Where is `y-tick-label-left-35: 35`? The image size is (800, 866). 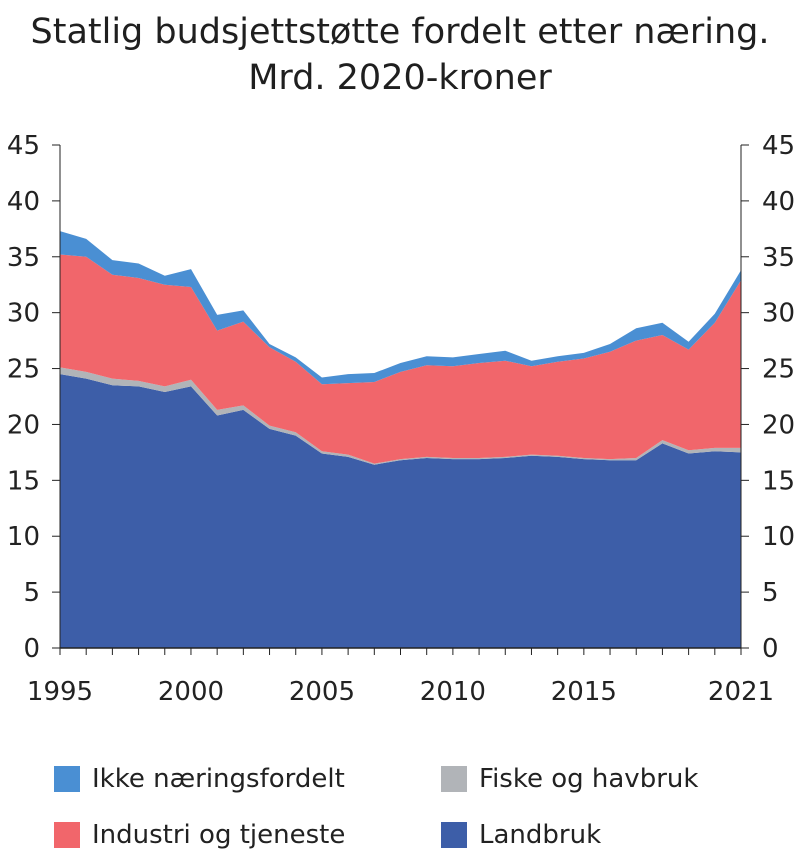
y-tick-label-left-35: 35 is located at coordinates (23, 258).